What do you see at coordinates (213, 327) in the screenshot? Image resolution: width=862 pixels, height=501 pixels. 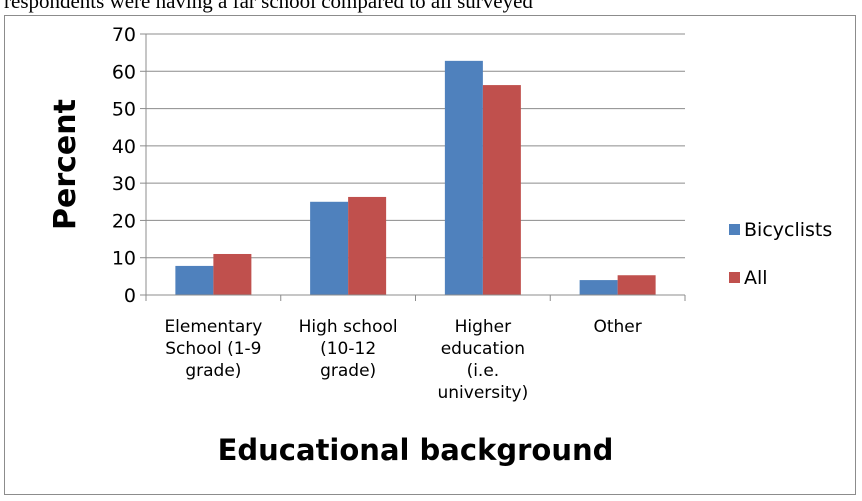 I see `x-category-label-line: Elementary` at bounding box center [213, 327].